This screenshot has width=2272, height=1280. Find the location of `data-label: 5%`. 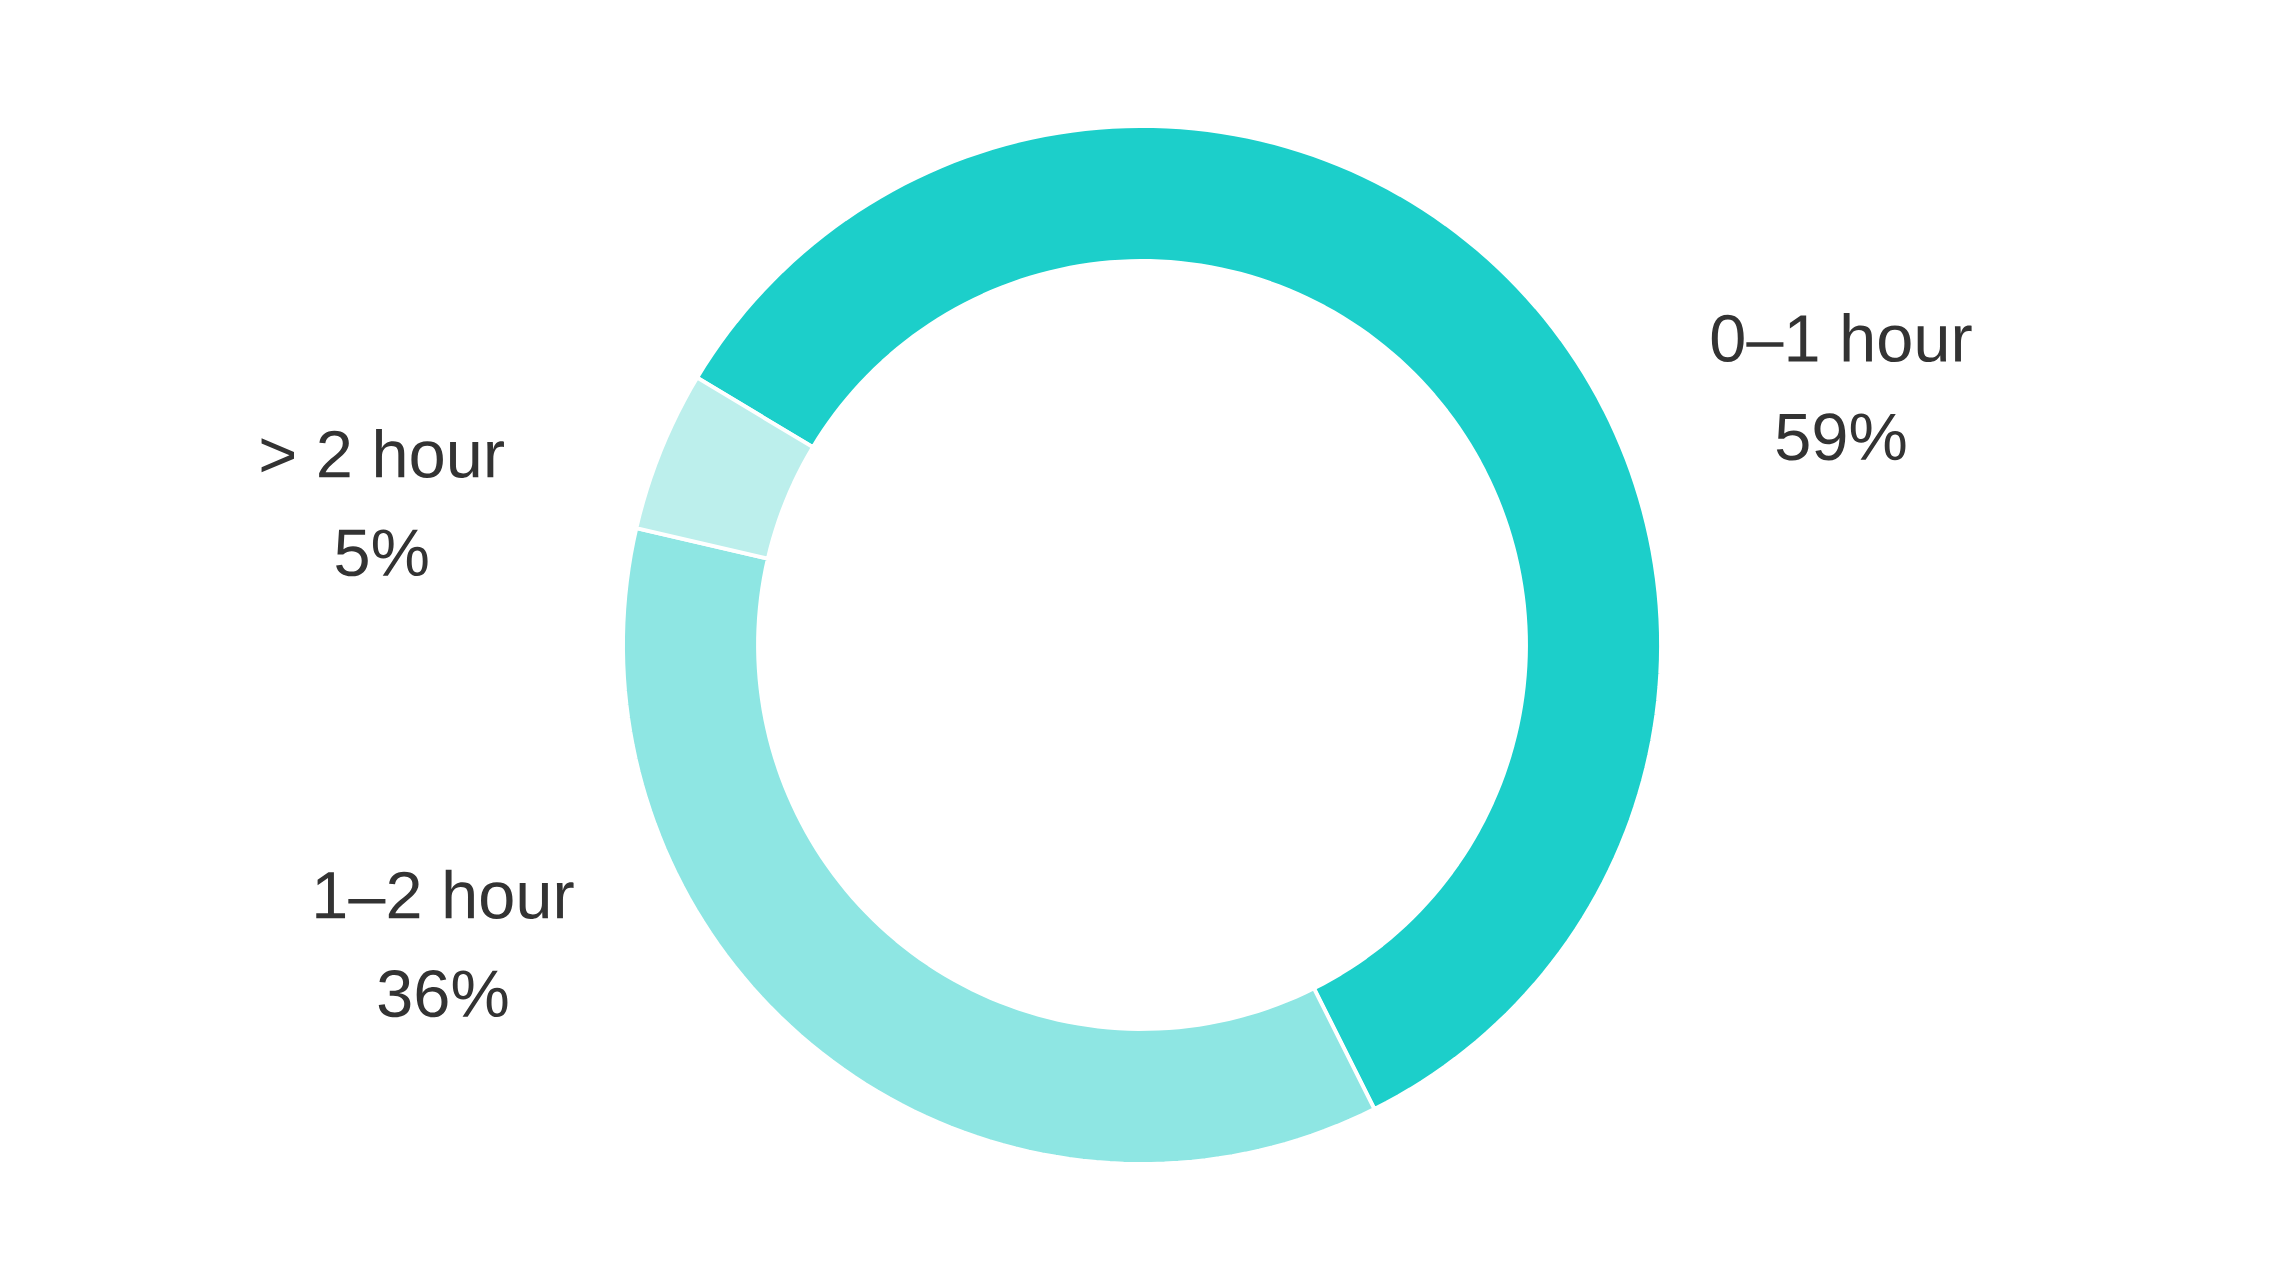

data-label: 5% is located at coordinates (382, 553).